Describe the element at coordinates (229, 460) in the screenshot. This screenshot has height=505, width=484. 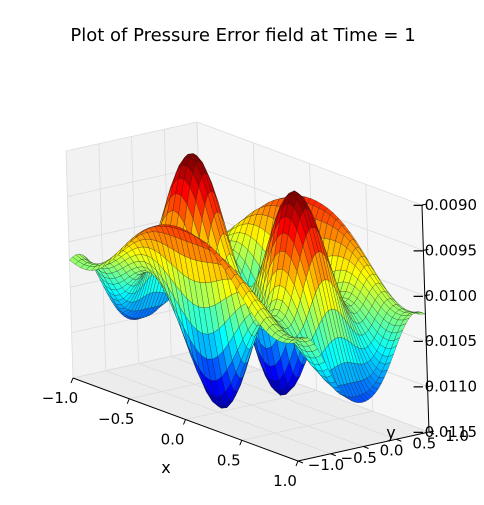
I see `x-tick-label: 0.5` at that location.